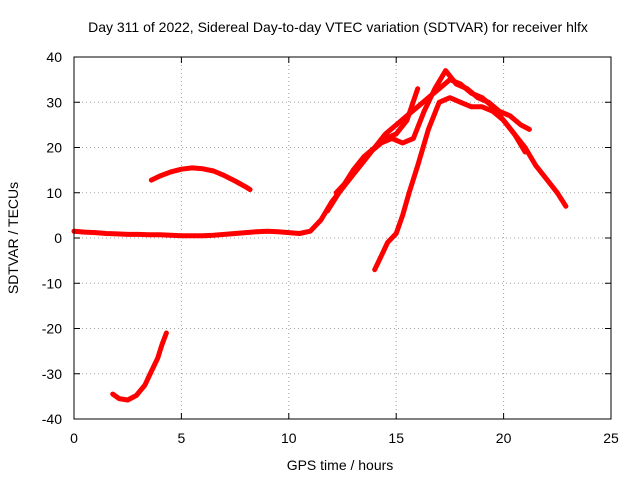 This screenshot has width=640, height=480. Describe the element at coordinates (432, 132) in the screenshot. I see `series-line-branch-b` at that location.